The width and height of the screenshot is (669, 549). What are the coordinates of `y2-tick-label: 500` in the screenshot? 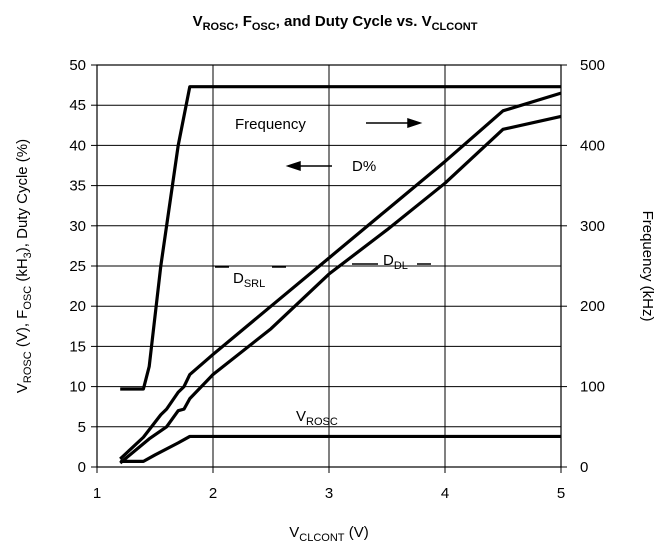 It's located at (592, 65).